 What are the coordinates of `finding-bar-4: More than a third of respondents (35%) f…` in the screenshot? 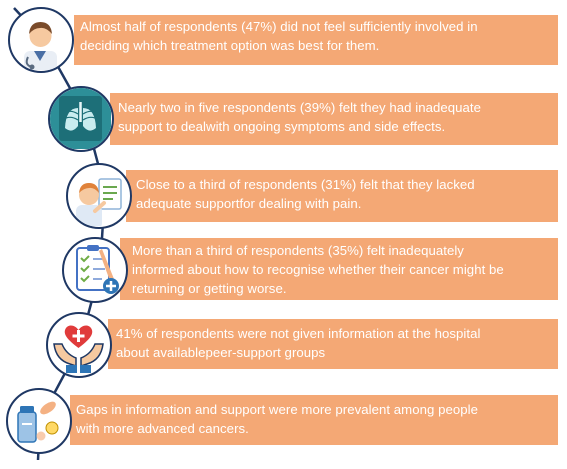 It's located at (339, 269).